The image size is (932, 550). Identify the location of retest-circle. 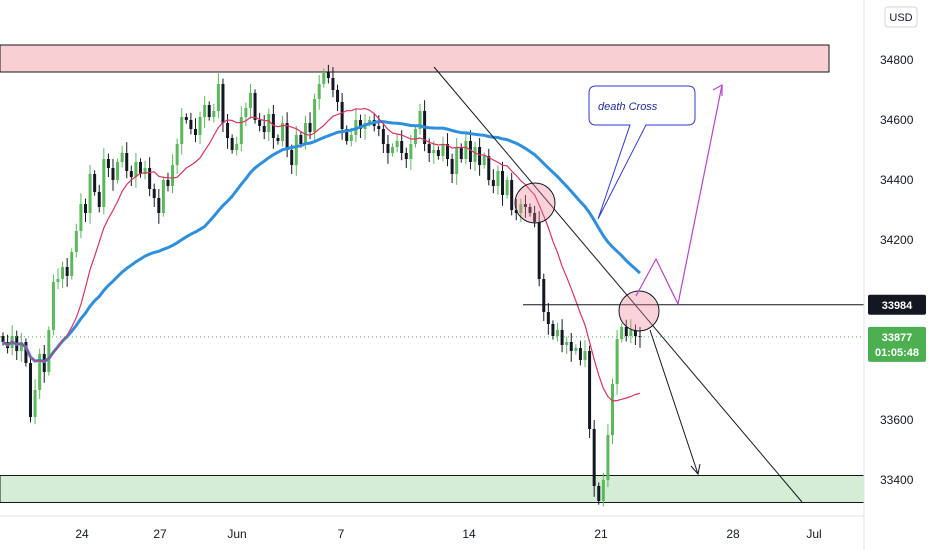
(639, 311).